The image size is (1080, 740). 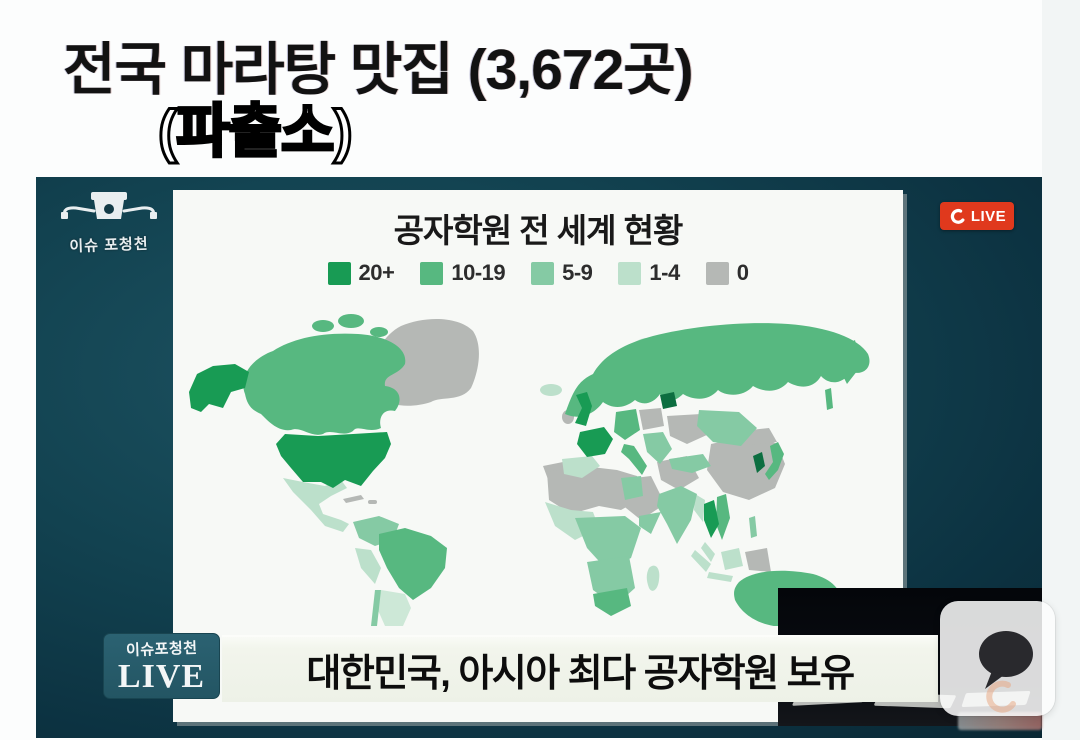 What do you see at coordinates (850, 362) in the screenshot?
I see `map-region-kamchatka` at bounding box center [850, 362].